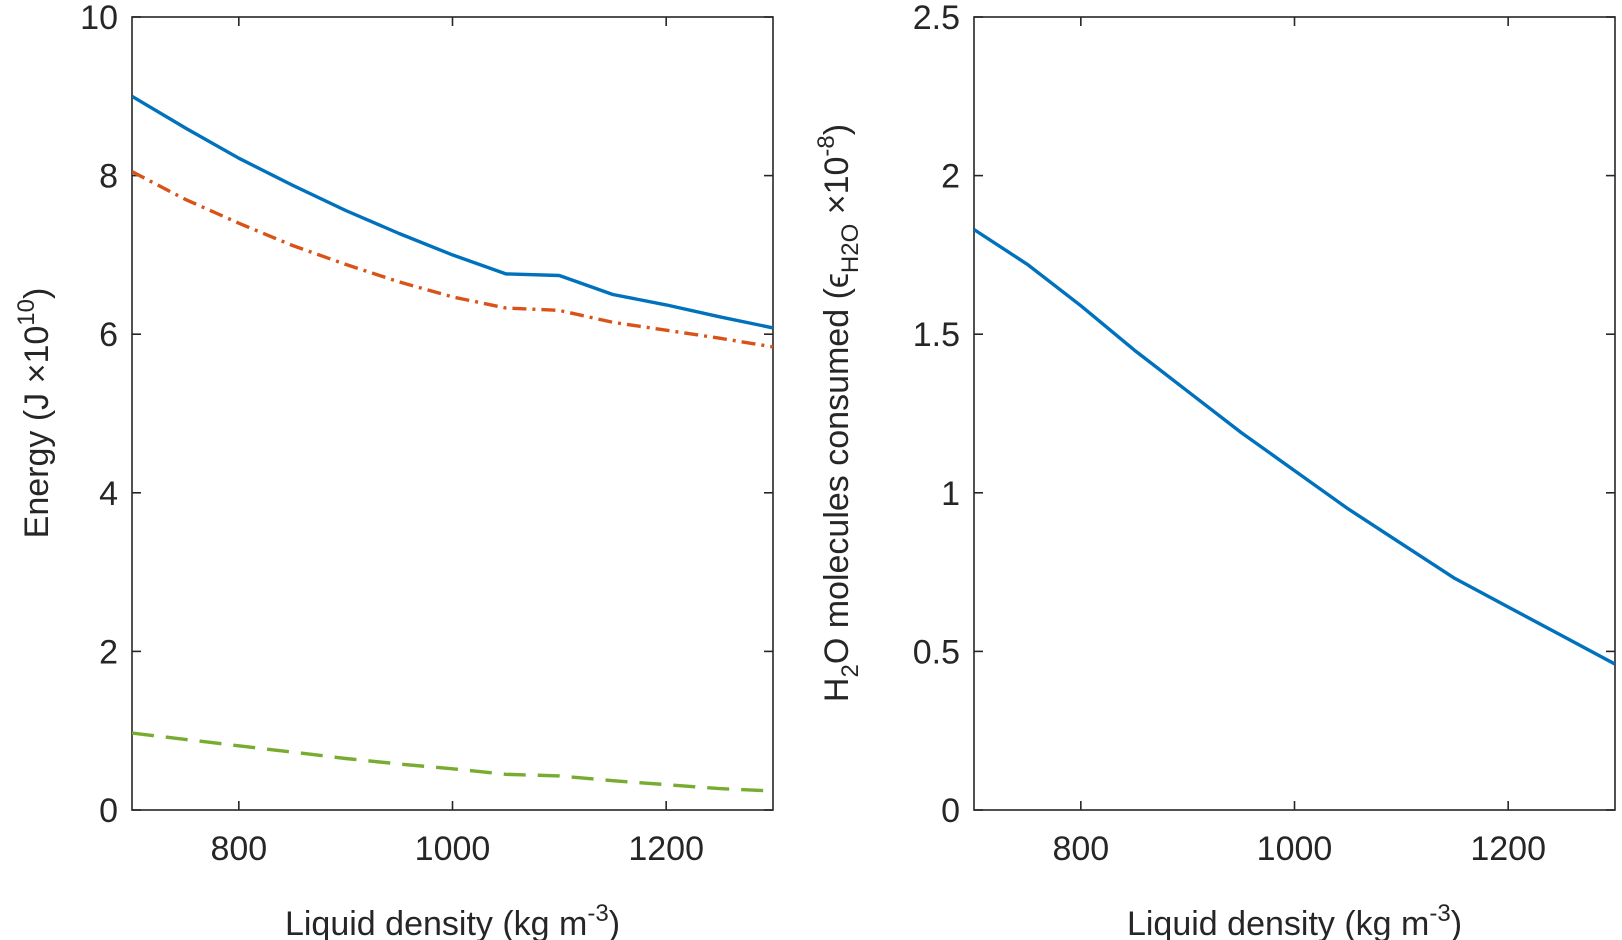 The width and height of the screenshot is (1622, 940). What do you see at coordinates (37, 432) in the screenshot?
I see `ylabel-text: Energy (J ×10` at bounding box center [37, 432].